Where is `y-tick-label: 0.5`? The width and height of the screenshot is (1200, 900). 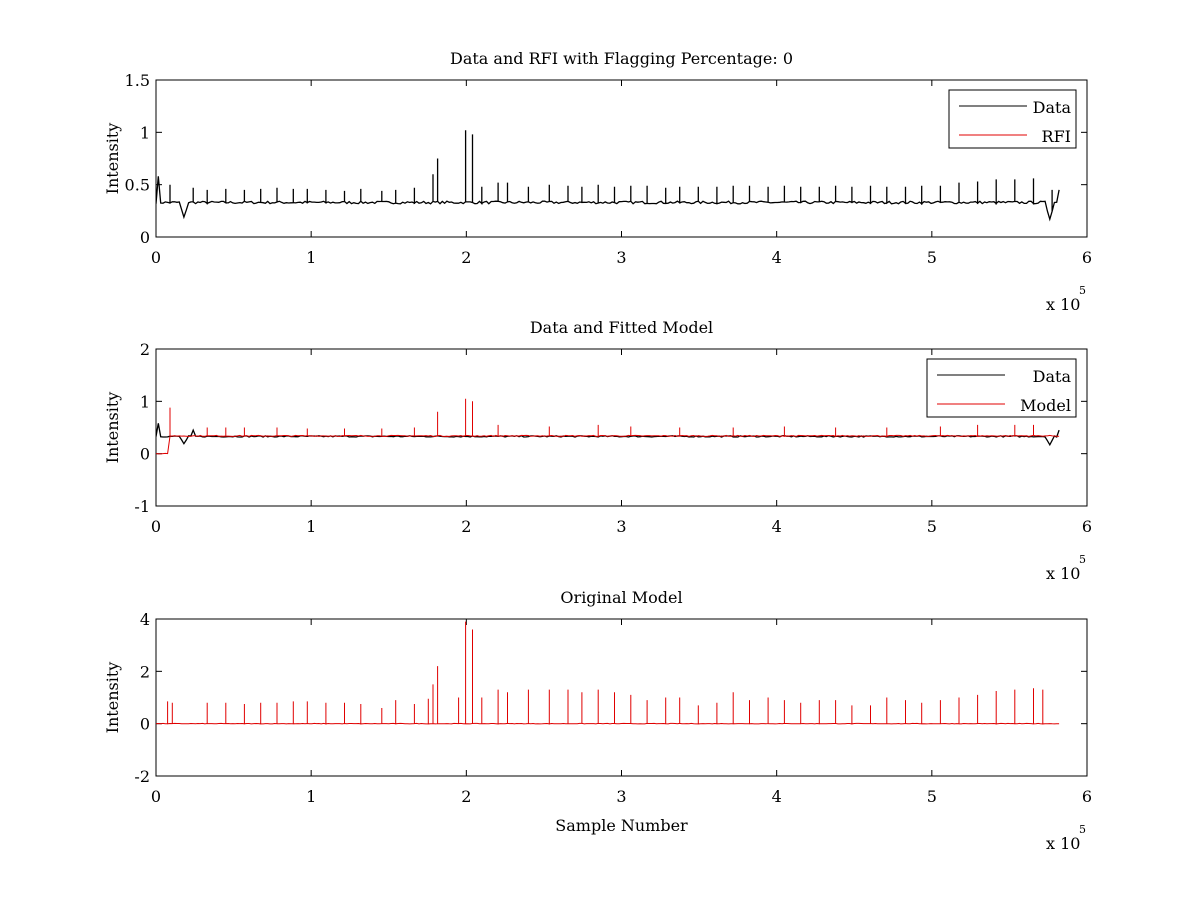
y-tick-label: 0.5 is located at coordinates (137, 185).